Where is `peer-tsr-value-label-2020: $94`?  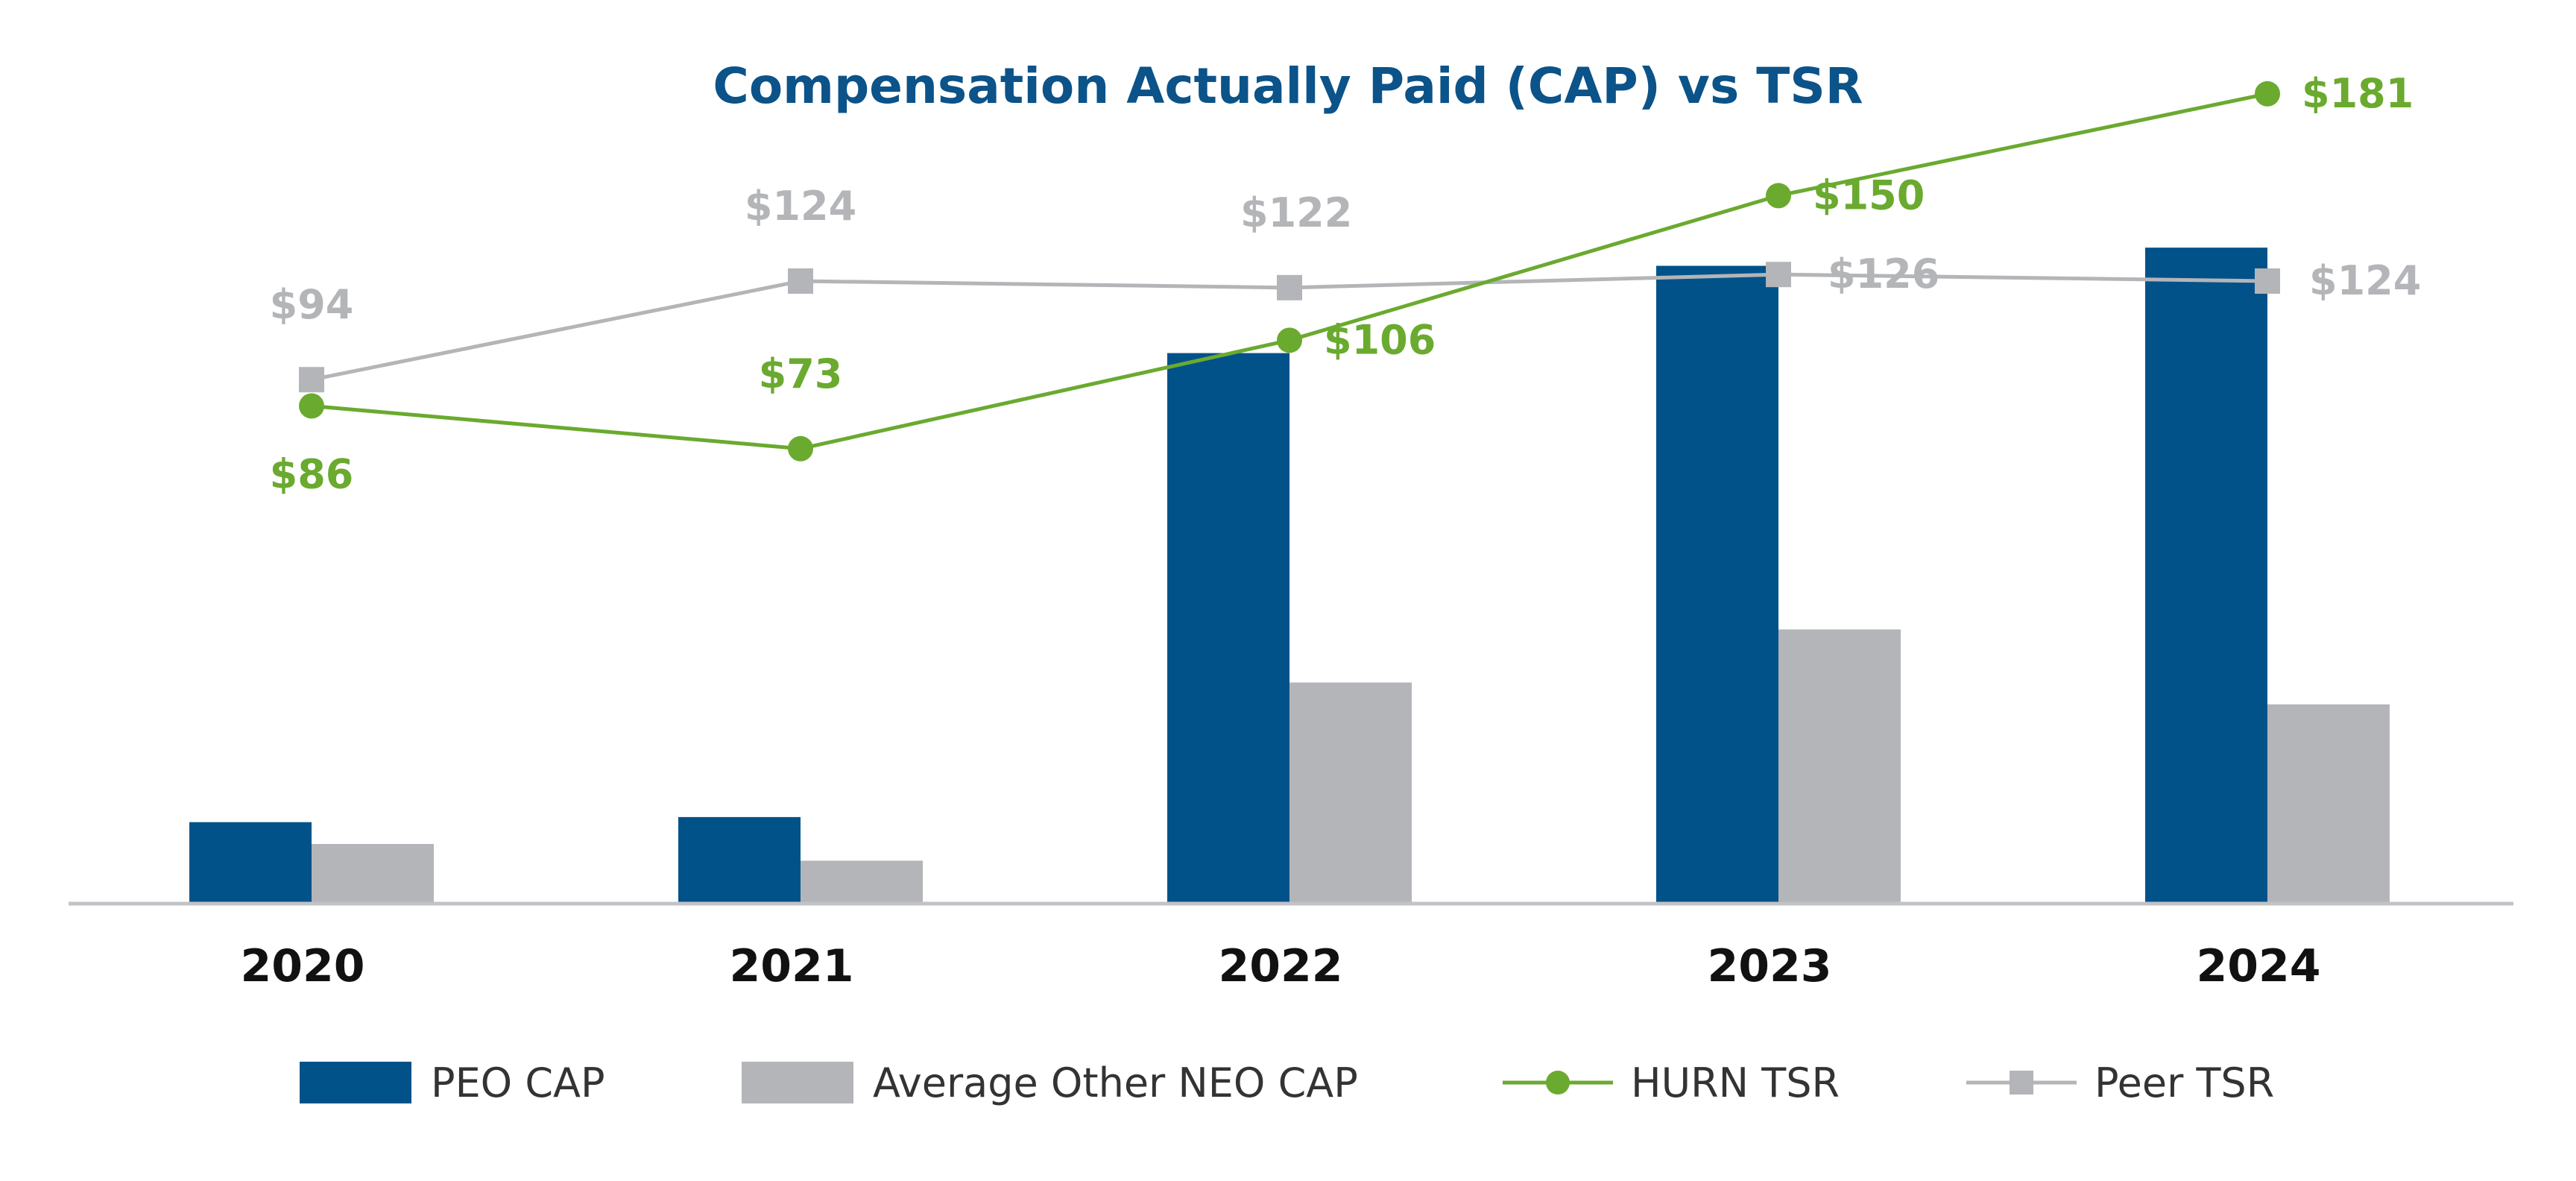 peer-tsr-value-label-2020: $94 is located at coordinates (312, 304).